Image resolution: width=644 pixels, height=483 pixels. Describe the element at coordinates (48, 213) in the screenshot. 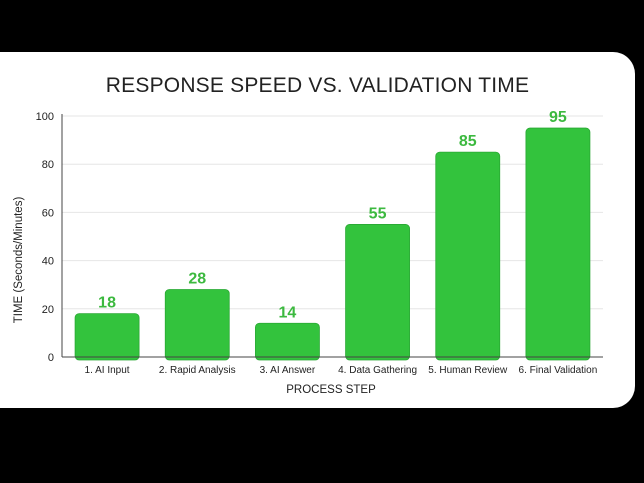

I see `y-tick-label: 60` at that location.